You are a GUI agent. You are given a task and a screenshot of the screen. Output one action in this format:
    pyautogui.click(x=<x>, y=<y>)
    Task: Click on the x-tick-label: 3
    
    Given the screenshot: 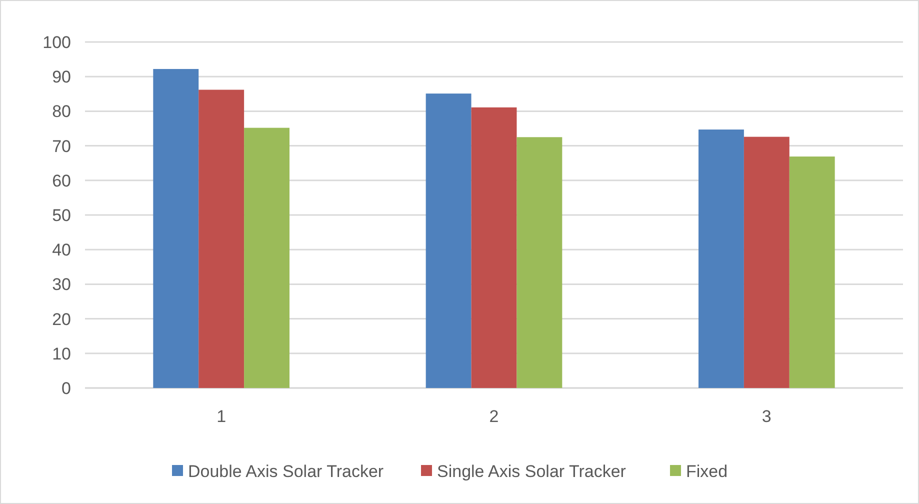 What is the action you would take?
    pyautogui.click(x=767, y=416)
    